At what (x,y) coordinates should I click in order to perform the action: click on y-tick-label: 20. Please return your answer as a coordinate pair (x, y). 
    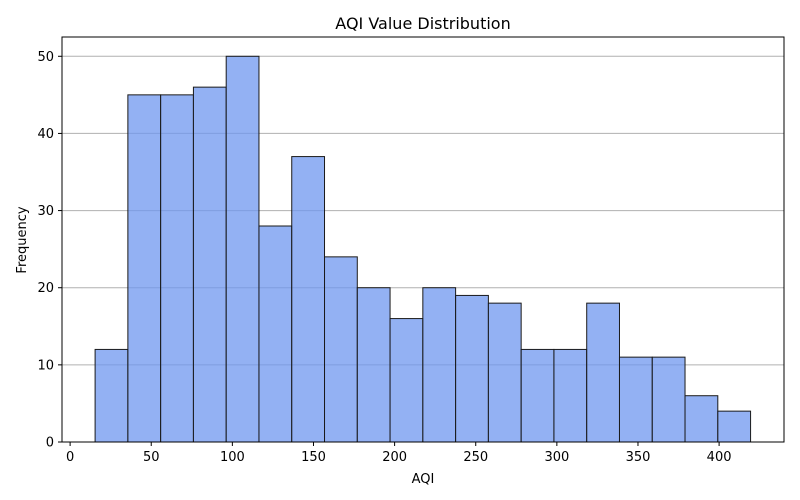
    Looking at the image, I should click on (45, 288).